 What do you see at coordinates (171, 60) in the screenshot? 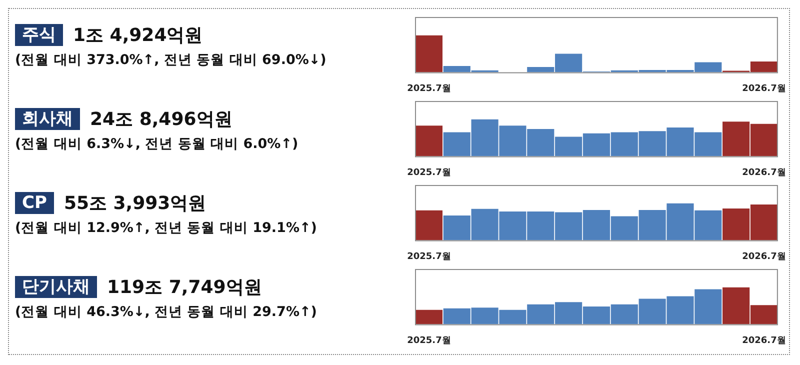
I see `text: (전월 대비 373.0%↑, 전년 동월 대비 69.0%↓)` at bounding box center [171, 60].